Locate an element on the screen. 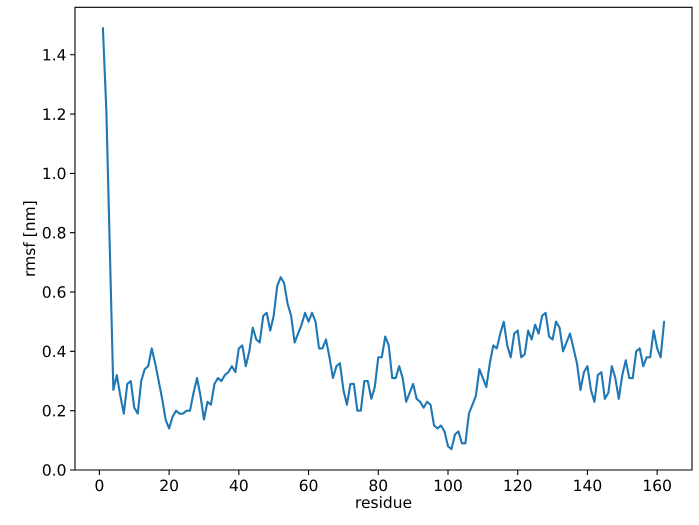 The height and width of the screenshot is (525, 699). x-tick-label: 40 is located at coordinates (239, 486).